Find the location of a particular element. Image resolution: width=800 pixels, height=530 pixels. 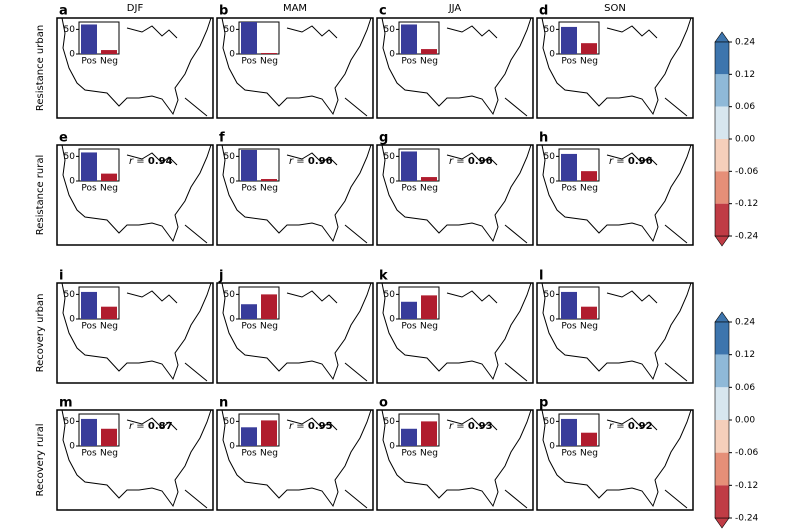

colorbar-extend is located at coordinates (722, 317).